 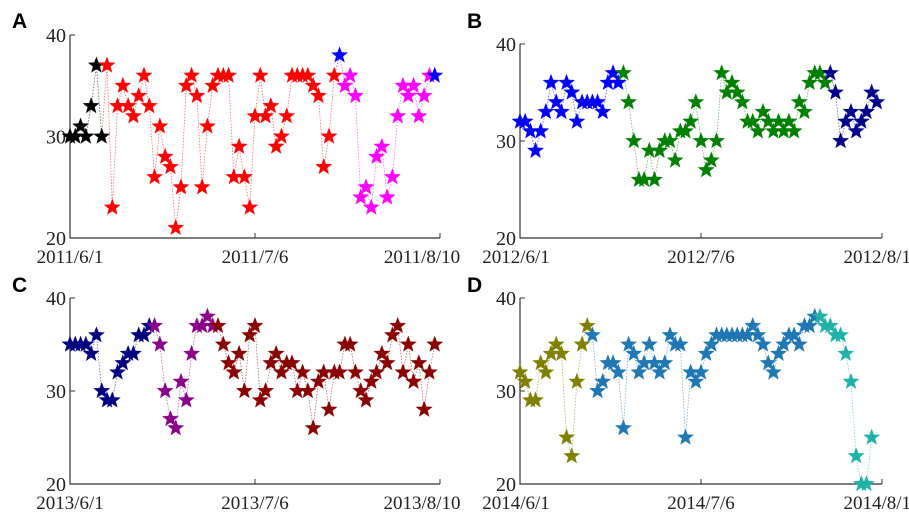 I want to click on x-tick-label: 2012/8/10, so click(x=876, y=257).